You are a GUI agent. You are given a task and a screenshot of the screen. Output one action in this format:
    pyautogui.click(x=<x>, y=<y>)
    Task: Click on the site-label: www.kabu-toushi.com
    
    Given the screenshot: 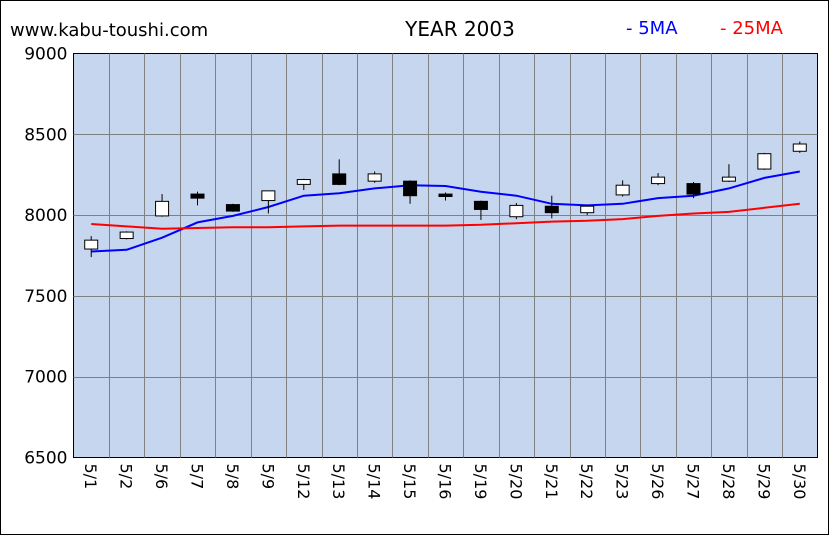 What is the action you would take?
    pyautogui.click(x=109, y=30)
    